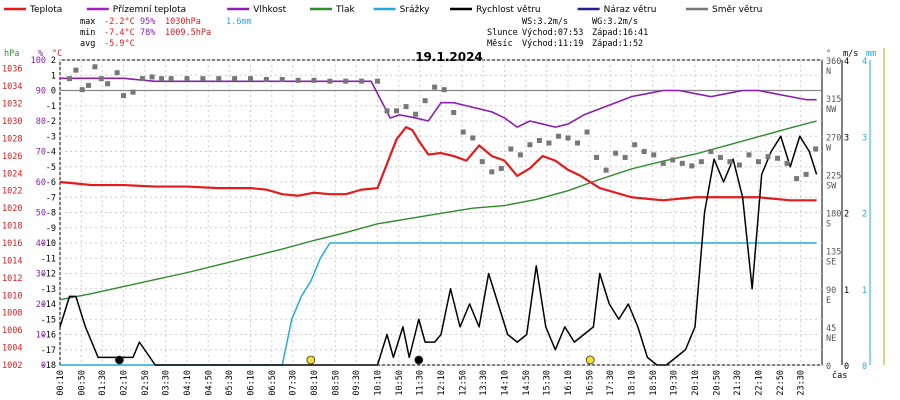 Image resolution: width=900 pixels, height=400 pixels. I want to click on x-tick-label: 09:30, so click(357, 383).